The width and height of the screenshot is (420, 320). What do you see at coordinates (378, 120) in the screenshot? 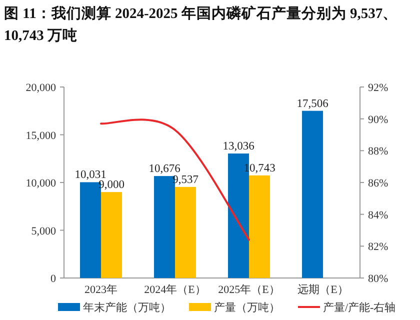
I see `y2-tick-label: 90%` at bounding box center [378, 120].